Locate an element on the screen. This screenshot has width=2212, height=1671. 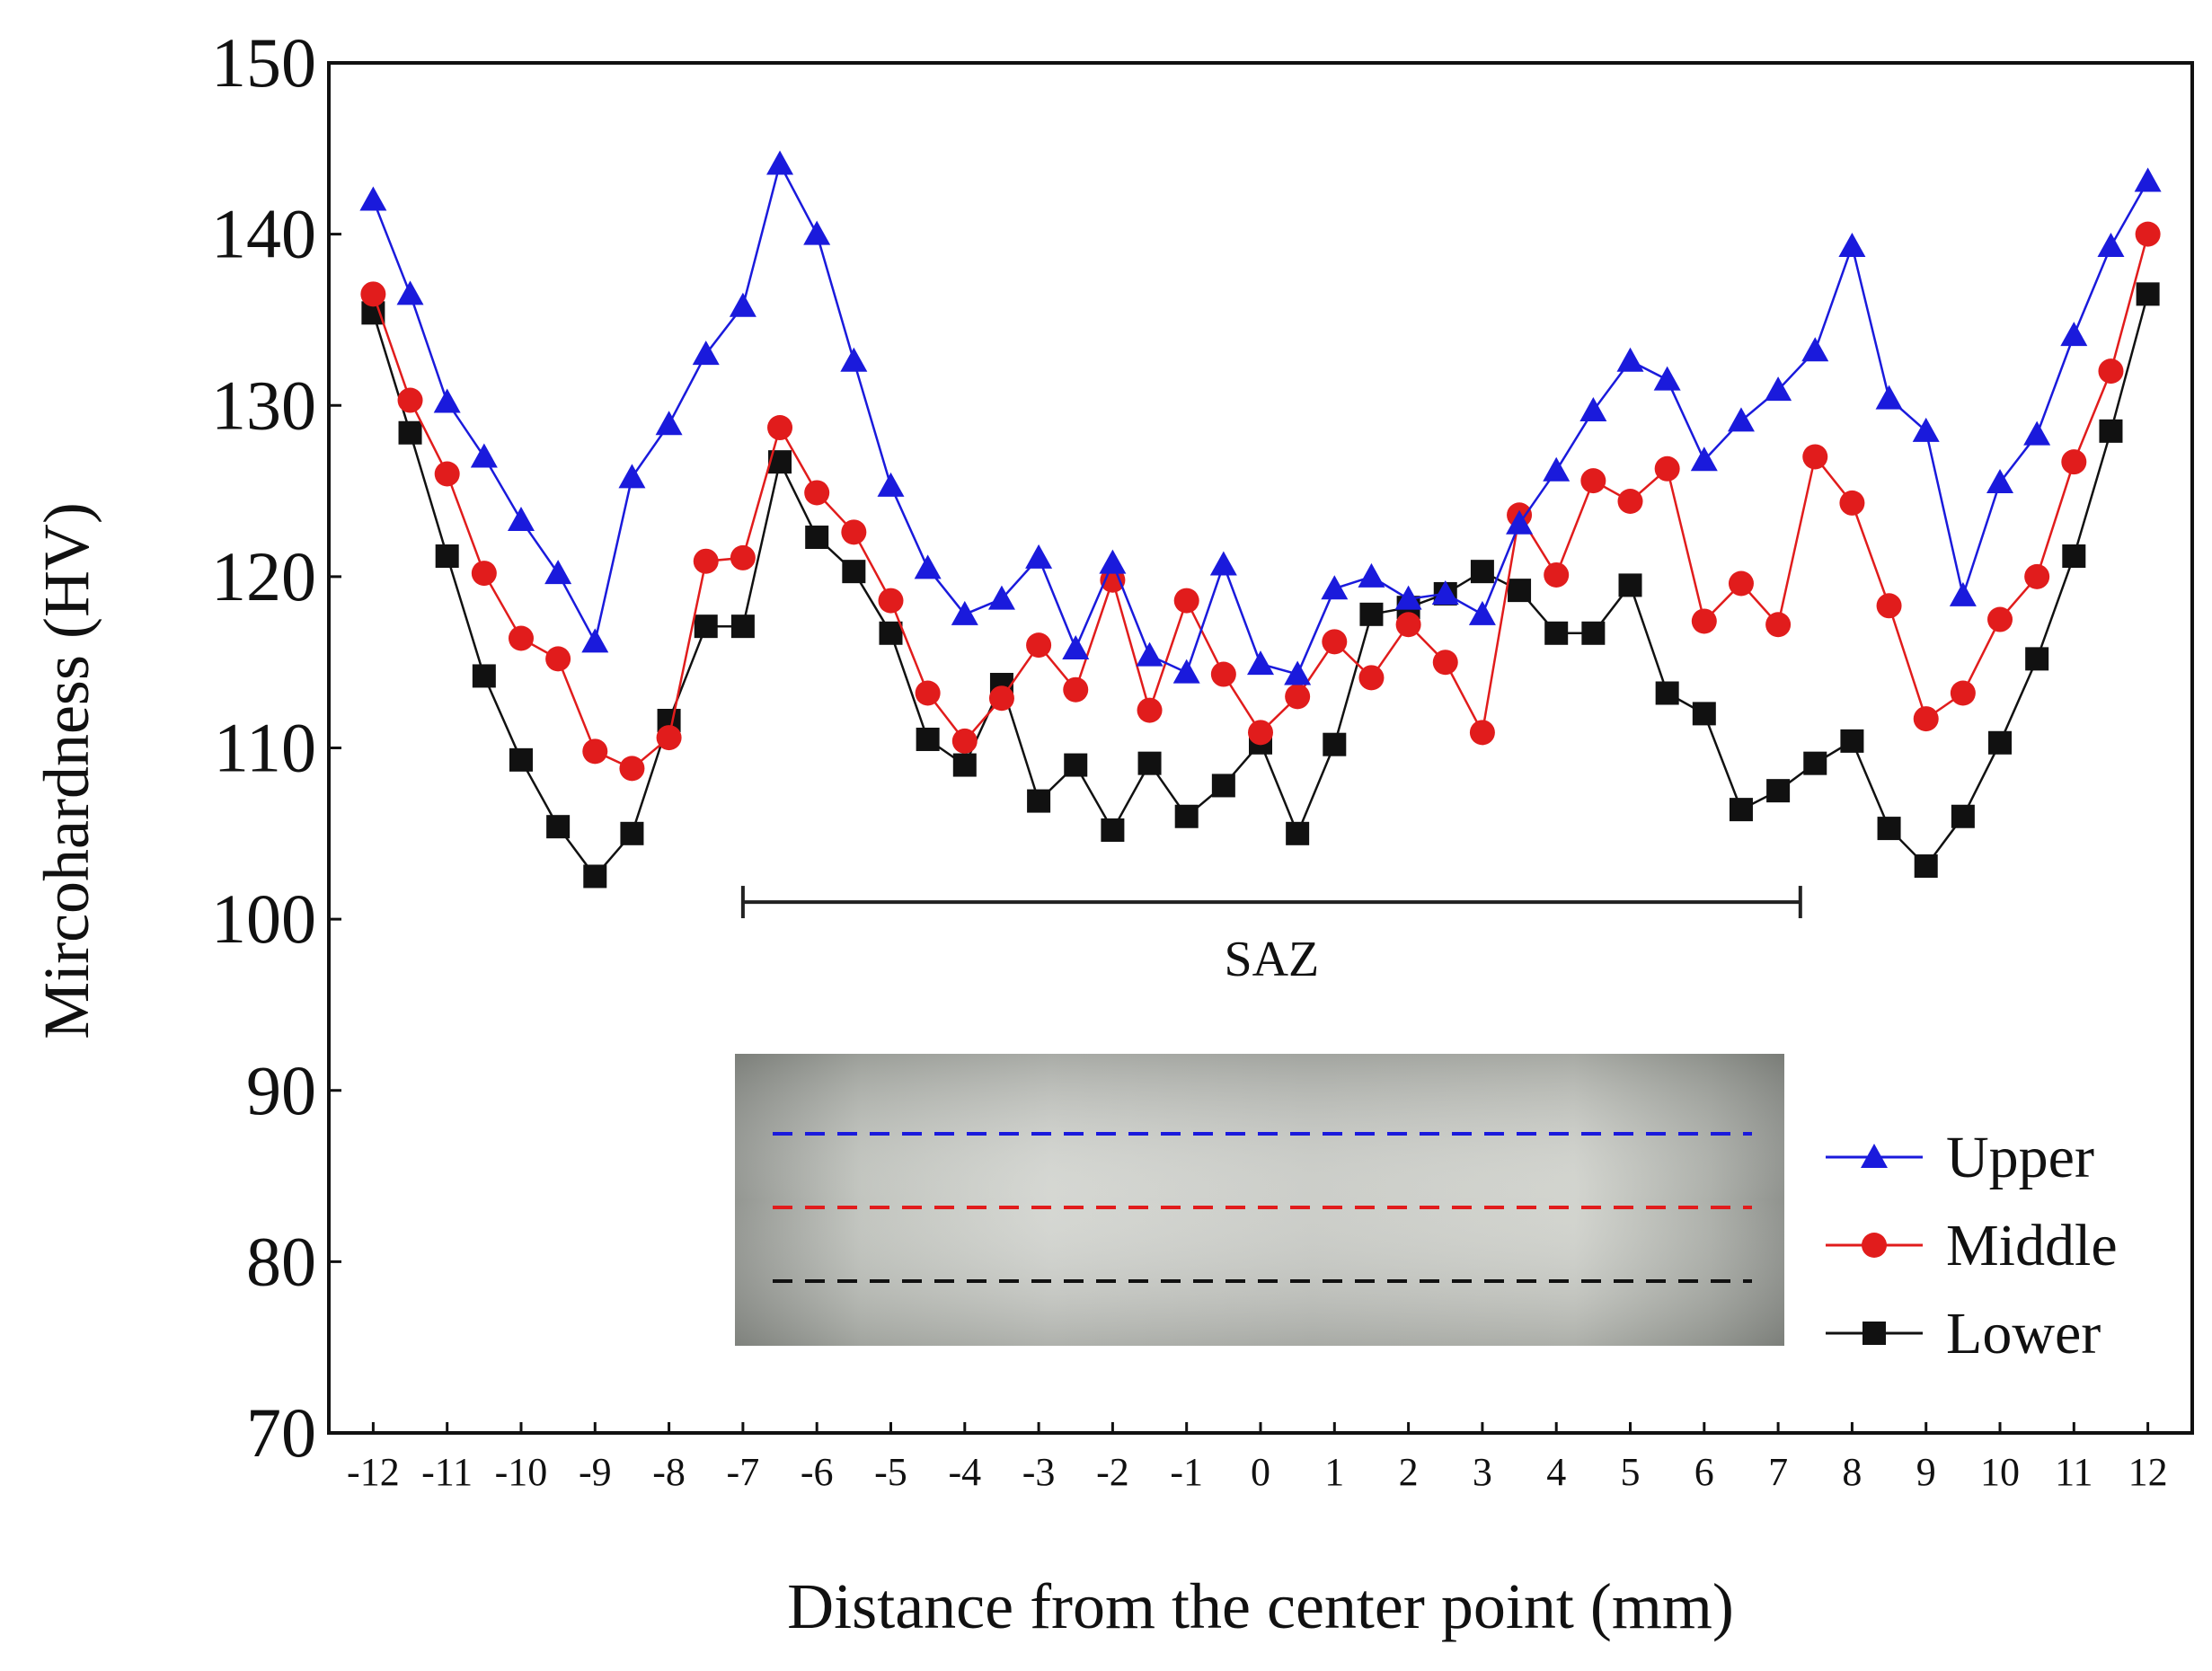
x-tick-label: -3 is located at coordinates (1039, 1472).